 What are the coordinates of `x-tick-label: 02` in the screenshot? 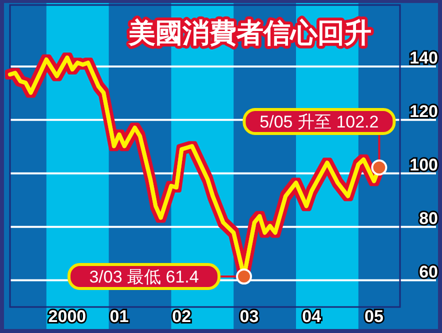 It's located at (182, 316).